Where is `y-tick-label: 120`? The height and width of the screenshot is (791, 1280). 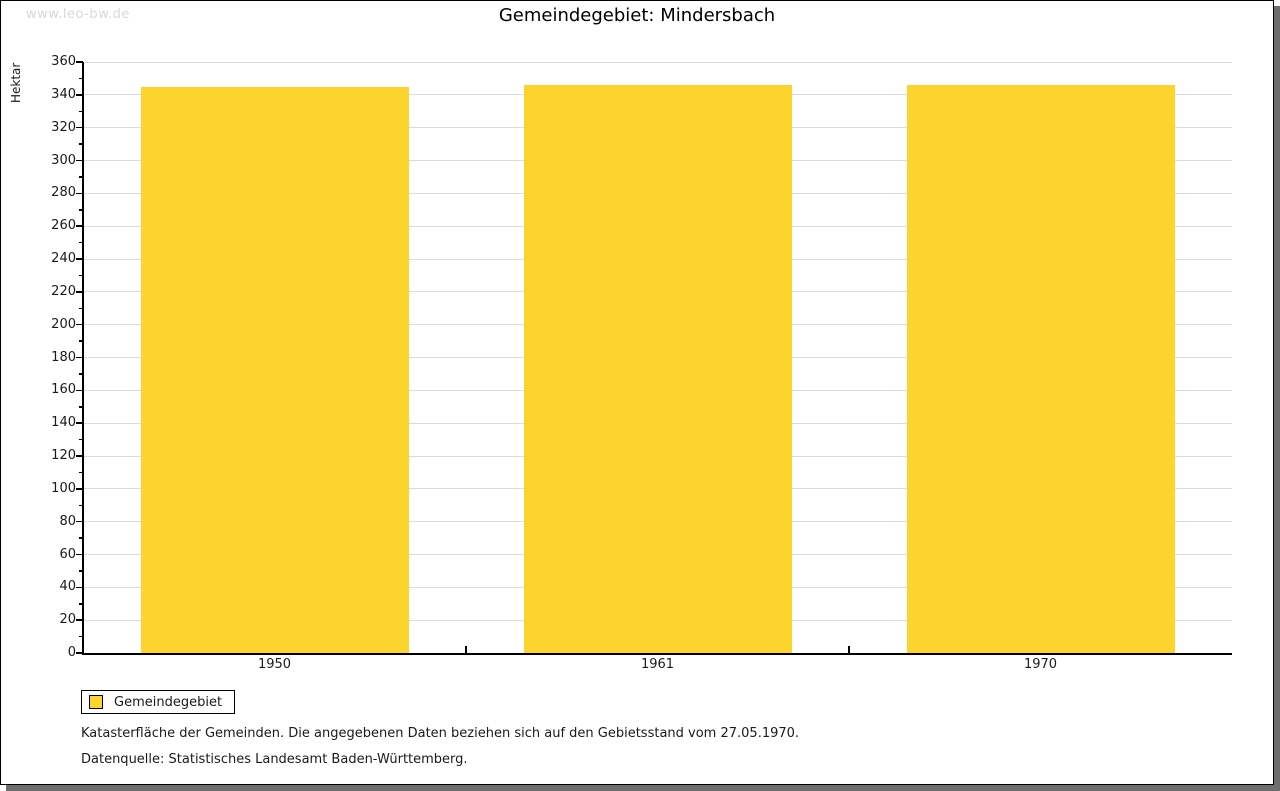
y-tick-label: 120 is located at coordinates (63, 455).